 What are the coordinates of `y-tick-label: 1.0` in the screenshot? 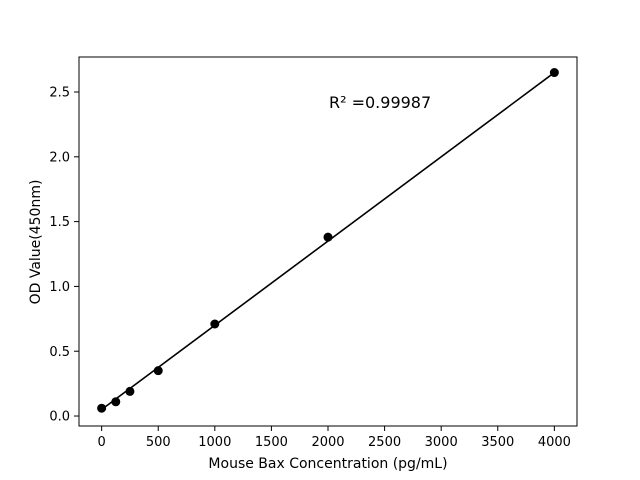 It's located at (59, 287).